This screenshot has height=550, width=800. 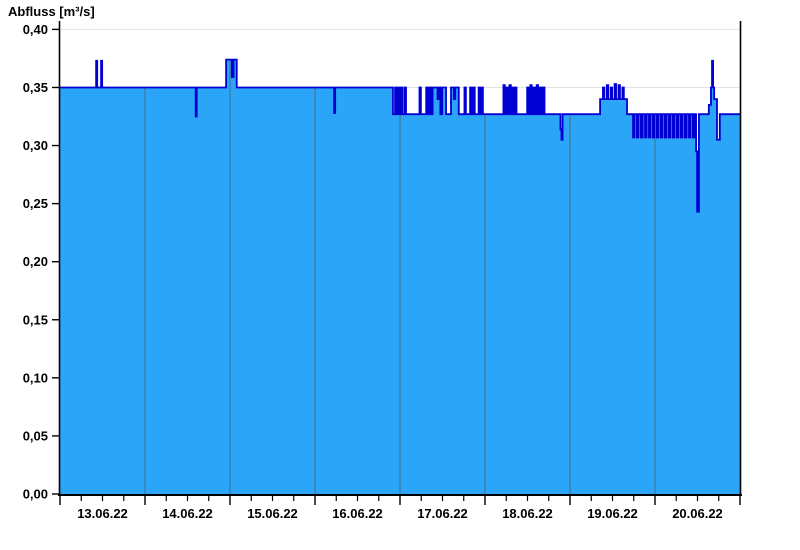 What do you see at coordinates (51, 11) in the screenshot?
I see `chart-title: Abfluss [m³/s]` at bounding box center [51, 11].